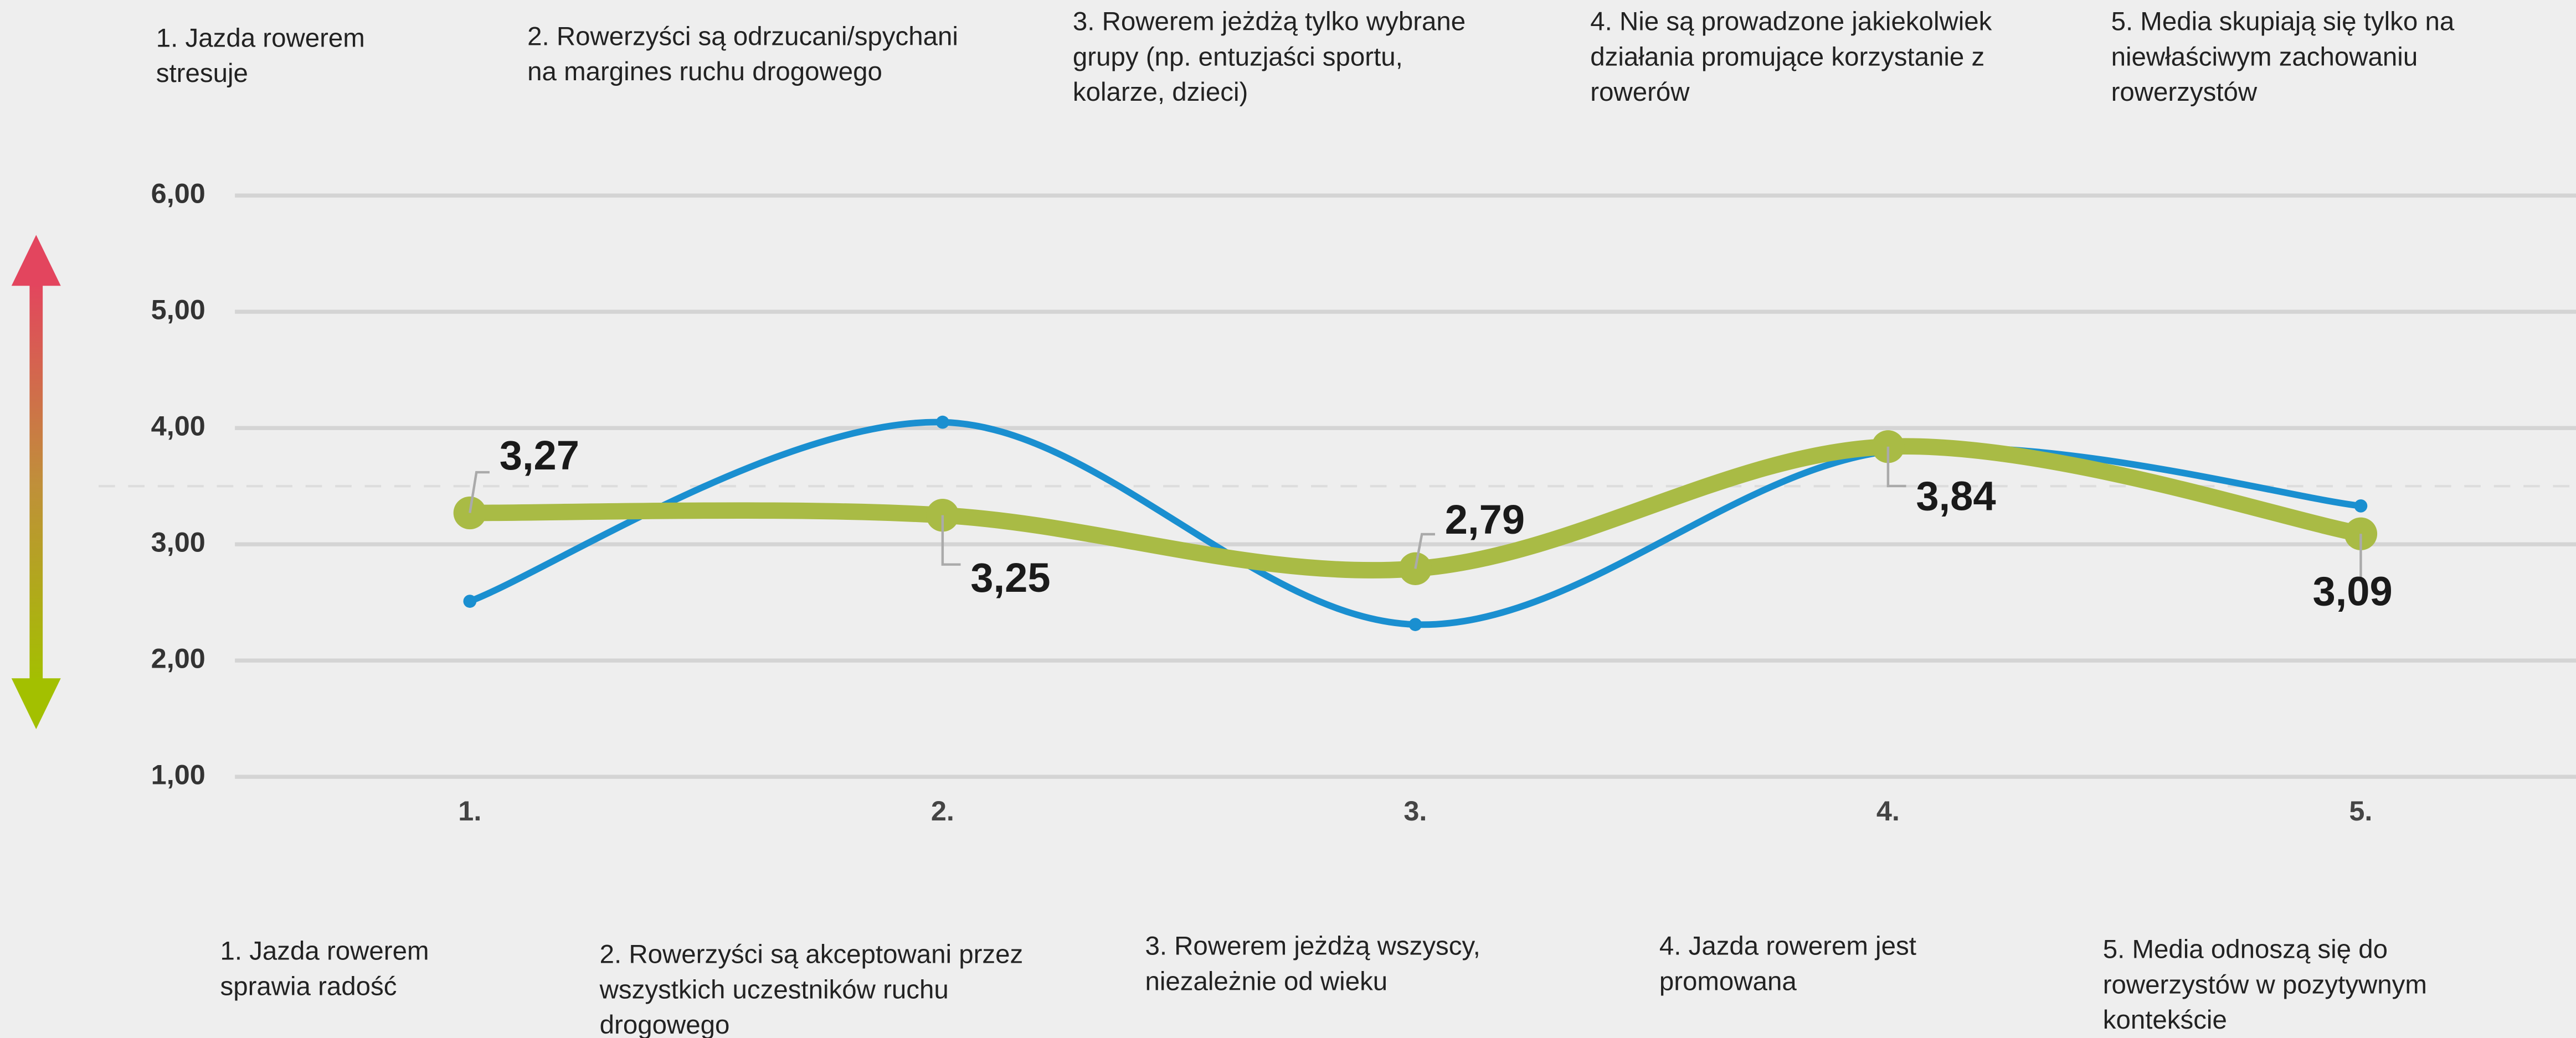 The height and width of the screenshot is (1038, 2576). Describe the element at coordinates (1787, 945) in the screenshot. I see `annotation-line: 4. Jazda rowerem jest` at that location.